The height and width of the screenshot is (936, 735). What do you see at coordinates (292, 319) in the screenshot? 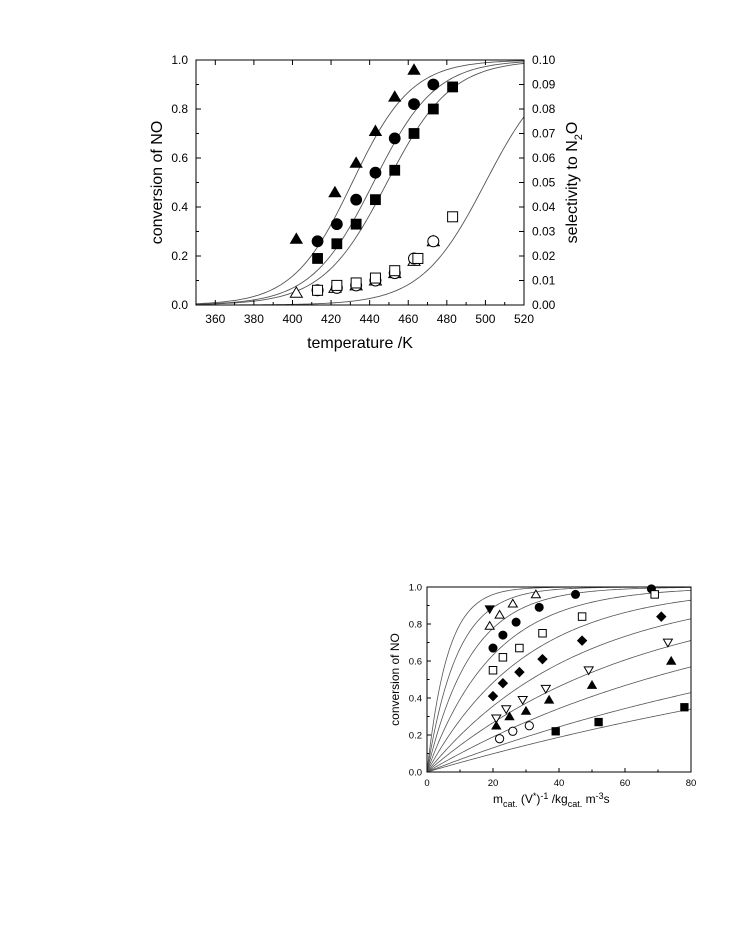
I see `chart1-x-tick-label: 400` at bounding box center [292, 319].